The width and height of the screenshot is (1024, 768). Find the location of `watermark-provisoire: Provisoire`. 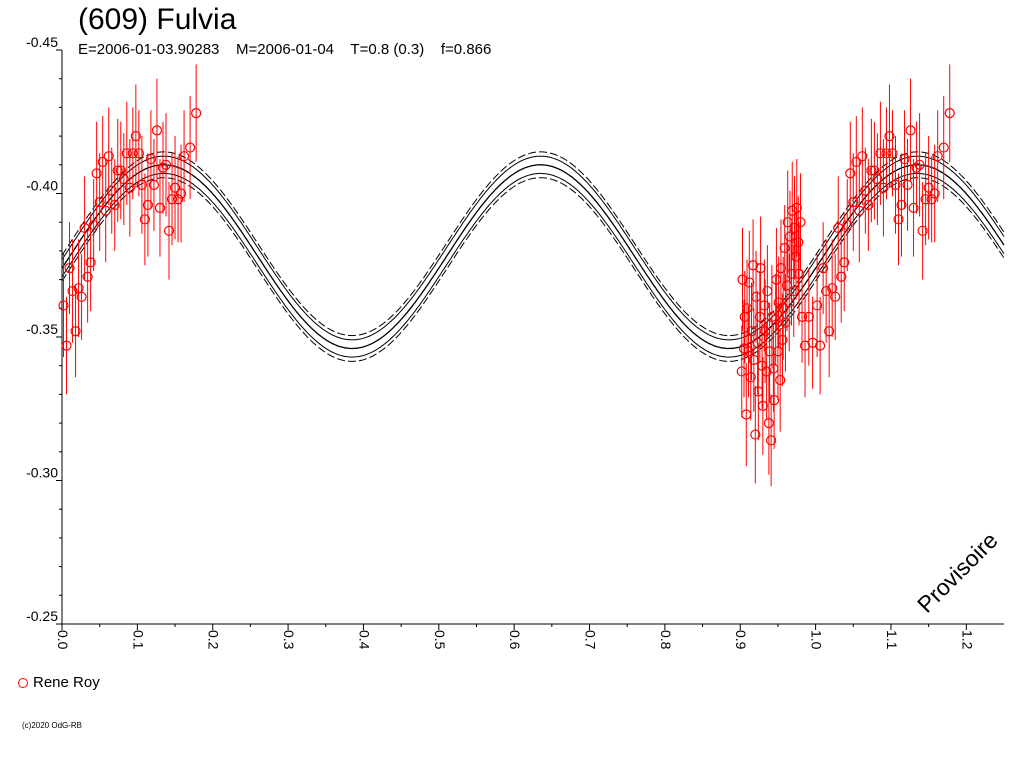

watermark-provisoire: Provisoire is located at coordinates (957, 572).